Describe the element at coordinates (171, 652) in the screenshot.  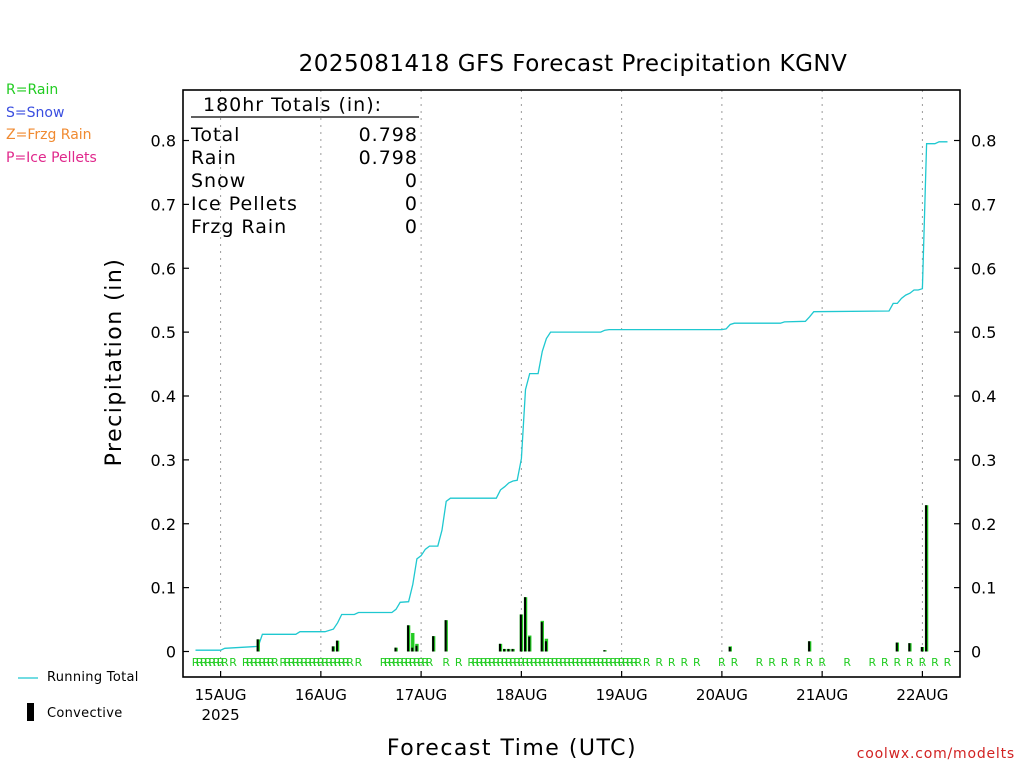
I see `y-tick-label-left: 0` at that location.